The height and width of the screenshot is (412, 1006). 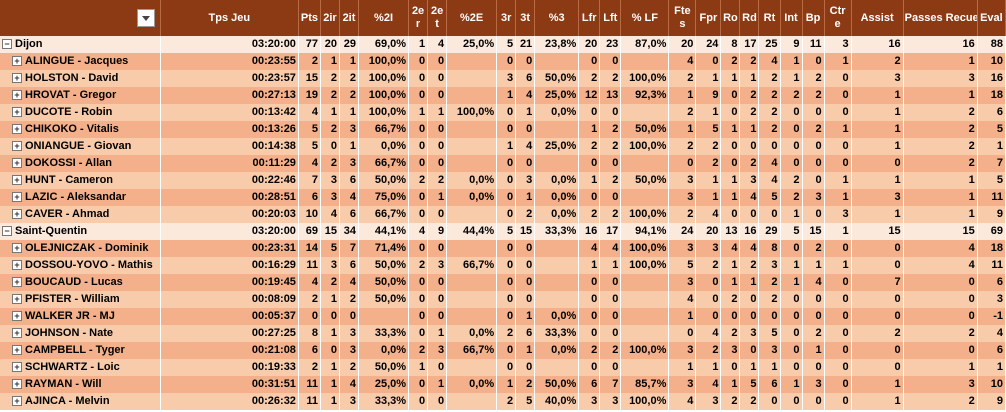 I want to click on stat-cell: 66,7%, so click(x=472, y=265).